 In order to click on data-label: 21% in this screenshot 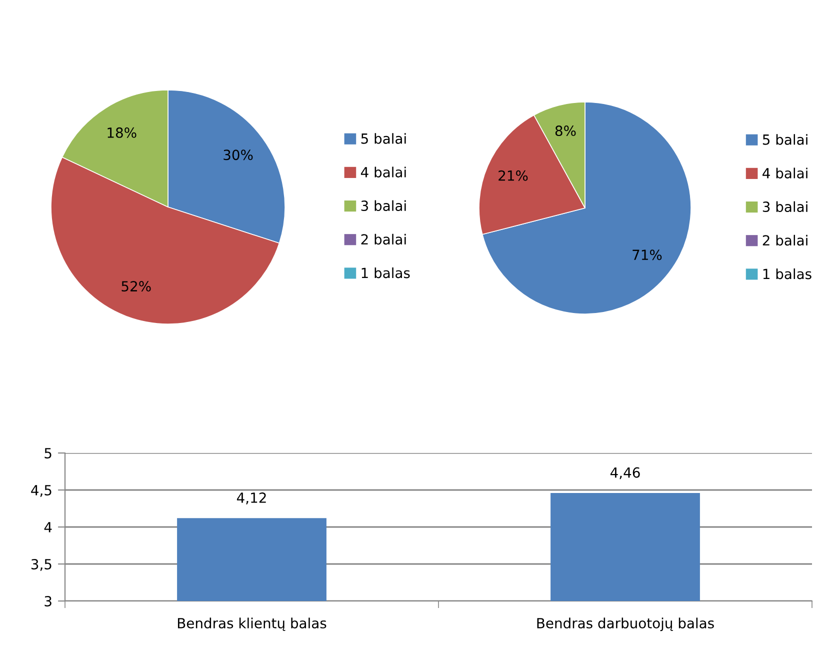, I will do `click(513, 175)`.